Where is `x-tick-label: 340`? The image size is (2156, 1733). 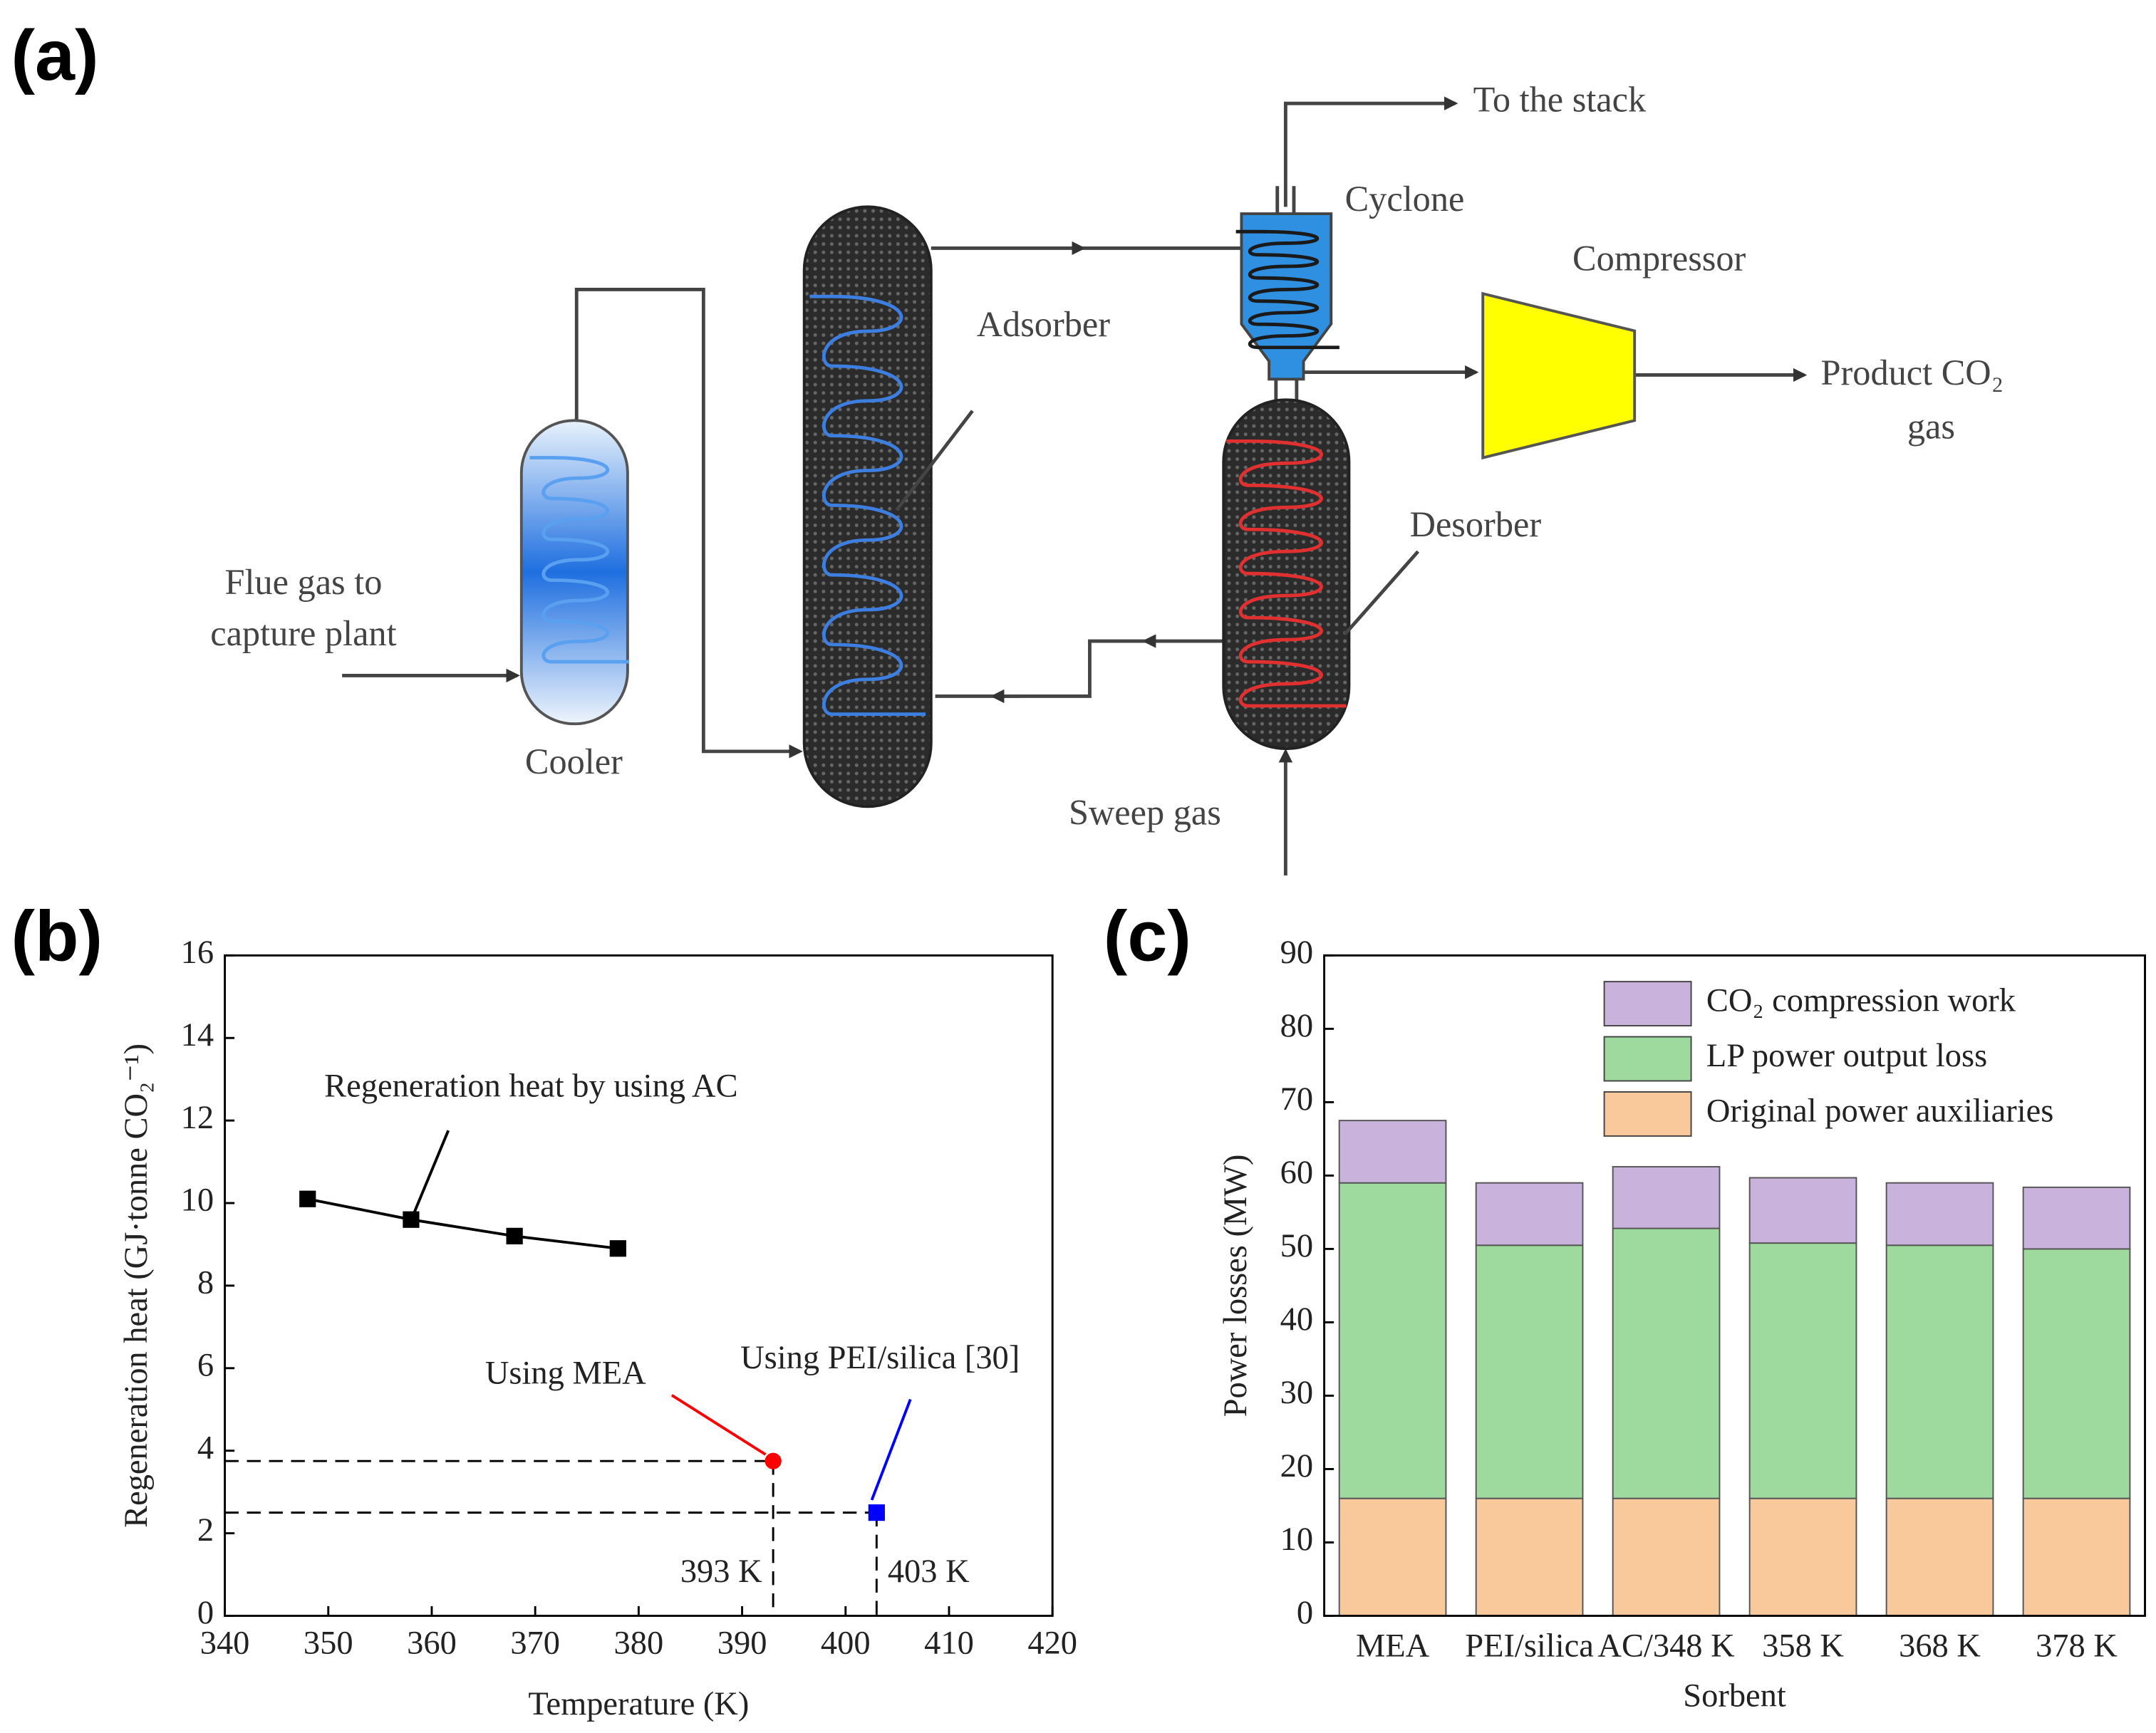
x-tick-label: 340 is located at coordinates (225, 1643).